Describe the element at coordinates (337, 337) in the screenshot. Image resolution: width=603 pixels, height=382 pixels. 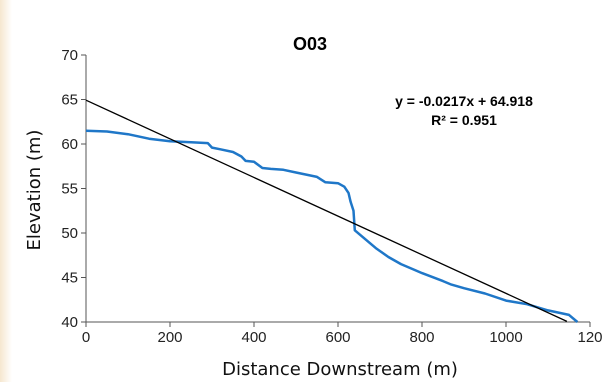
I see `x-tick-label: 600` at that location.